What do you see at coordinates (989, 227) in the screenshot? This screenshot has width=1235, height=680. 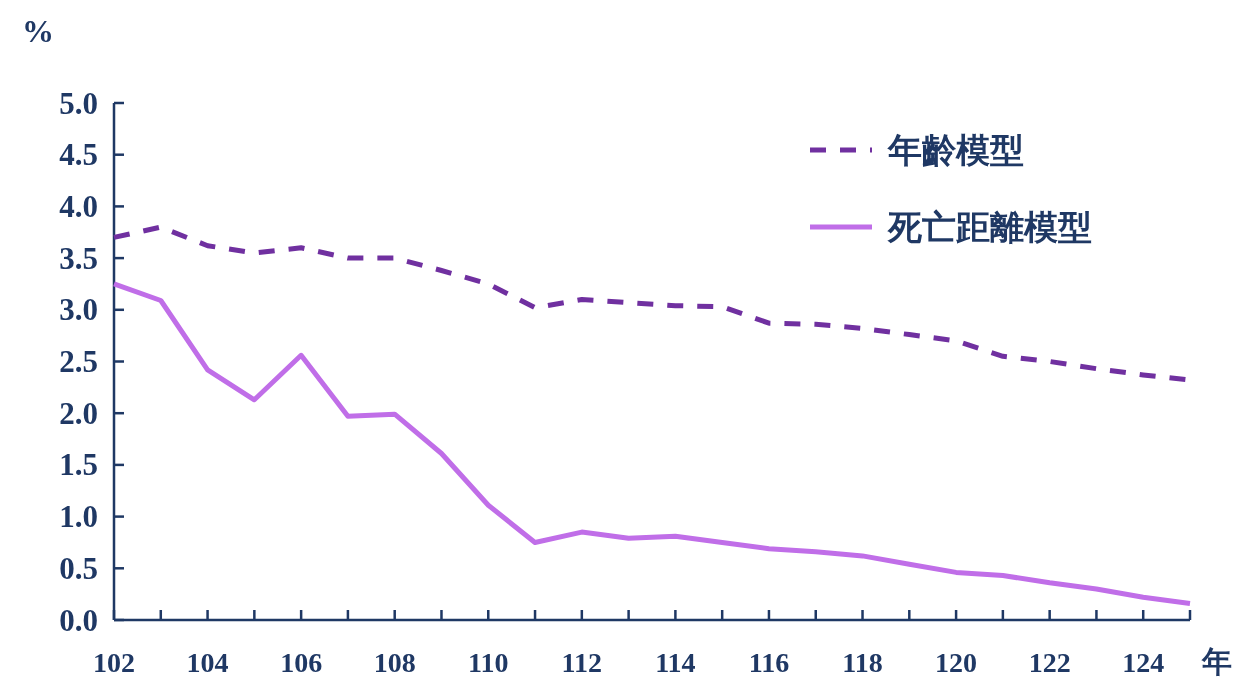 I see `legend-label: 死亡距離模型` at bounding box center [989, 227].